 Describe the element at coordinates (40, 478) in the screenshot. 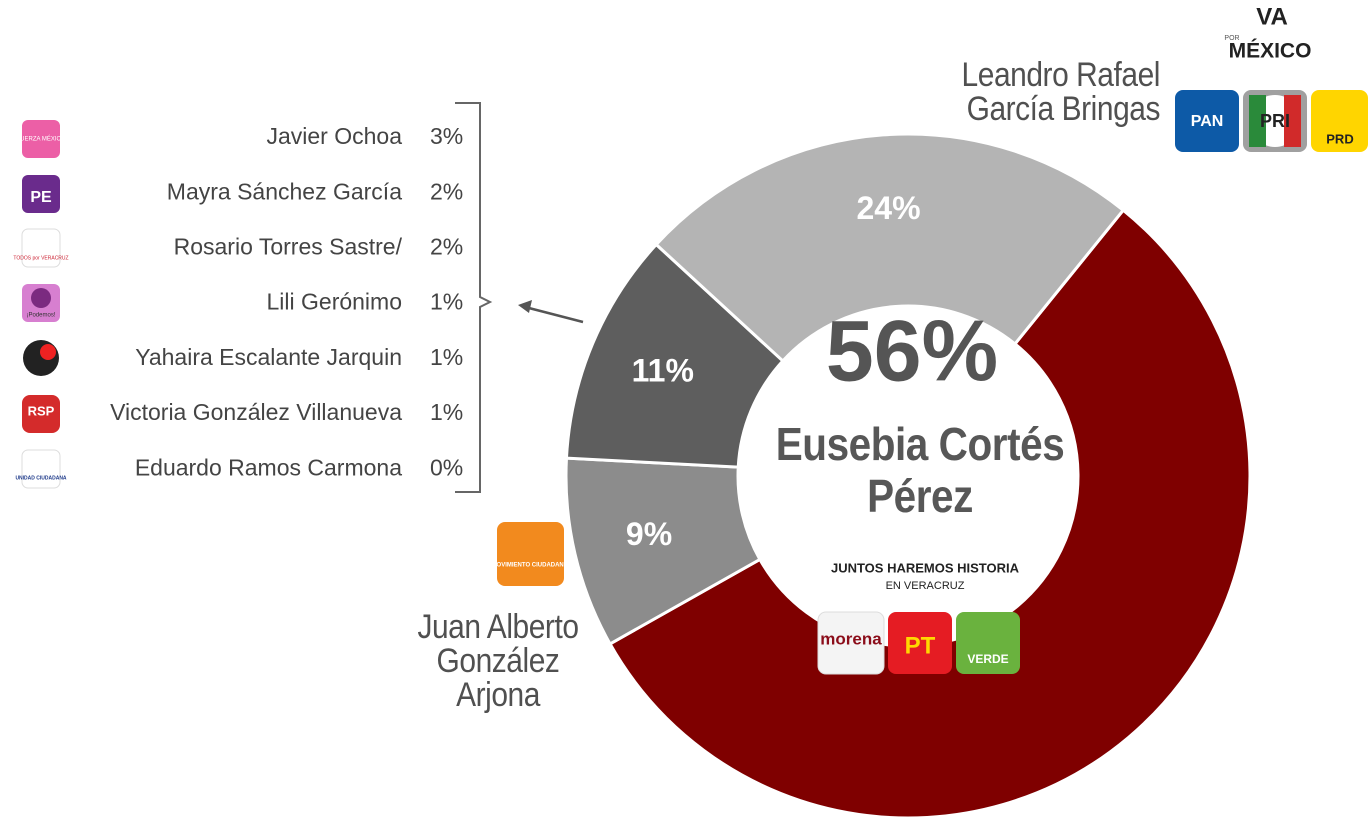

I see `unidad-text: UNIDAD CIUDADANA` at that location.